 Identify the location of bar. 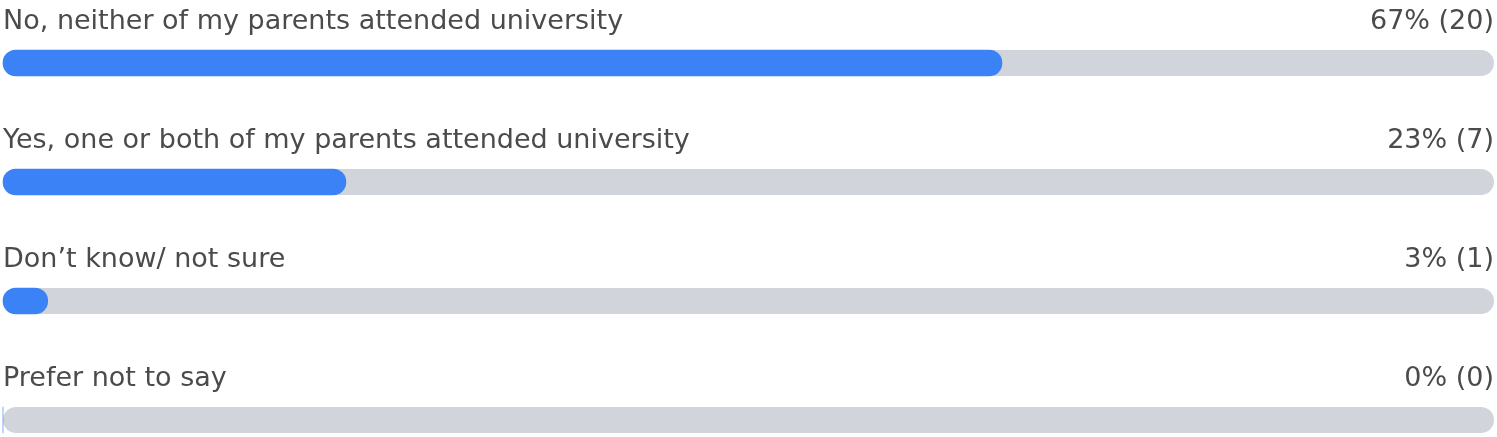
(174, 182).